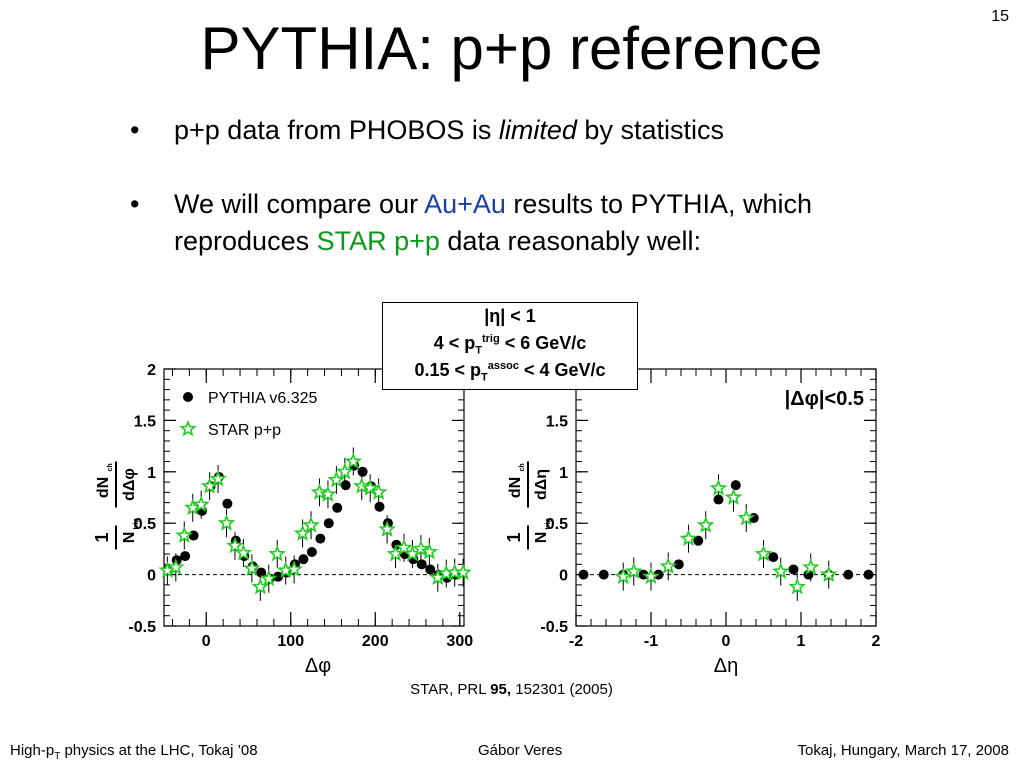  I want to click on citation-volume: 95,, so click(501, 689).